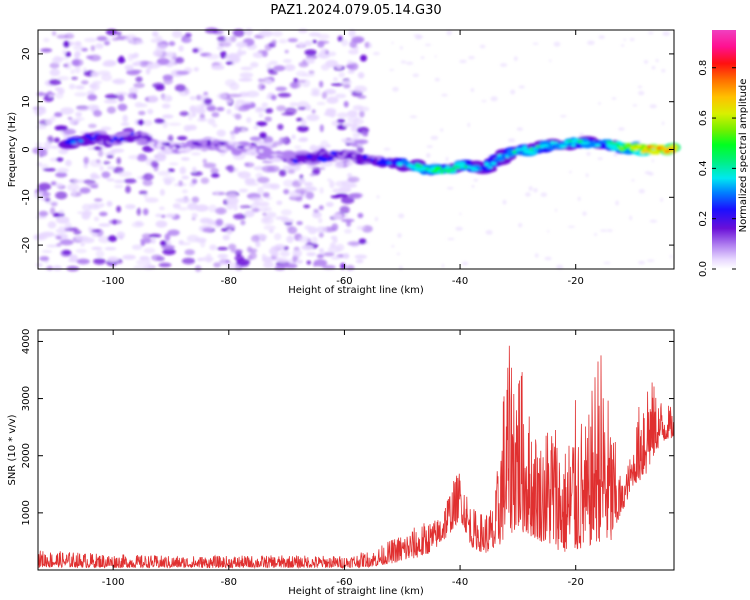 The height and width of the screenshot is (600, 750). What do you see at coordinates (703, 168) in the screenshot?
I see `colorbar-tick-label: 0.4` at bounding box center [703, 168].